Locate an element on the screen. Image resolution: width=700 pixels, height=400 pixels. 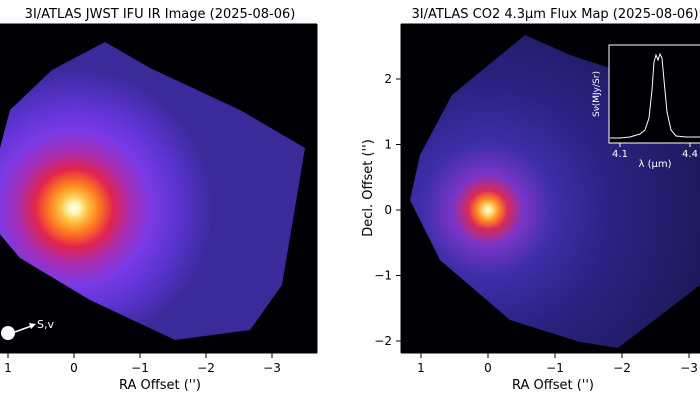
right-title: 3I/ATLAS CO2 4.3μm Flux Map (2025-08-06) is located at coordinates (555, 14).